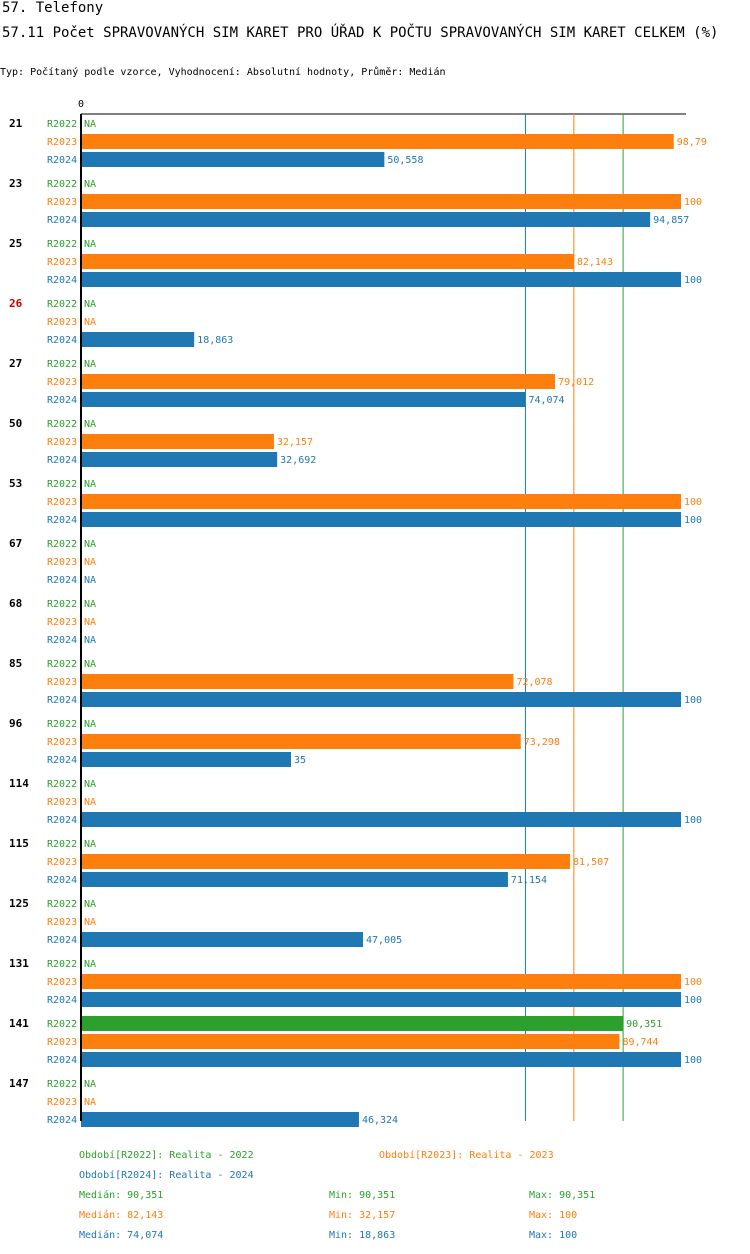 Image resolution: width=750 pixels, height=1254 pixels. Describe the element at coordinates (15, 483) in the screenshot. I see `group-label: 53` at that location.